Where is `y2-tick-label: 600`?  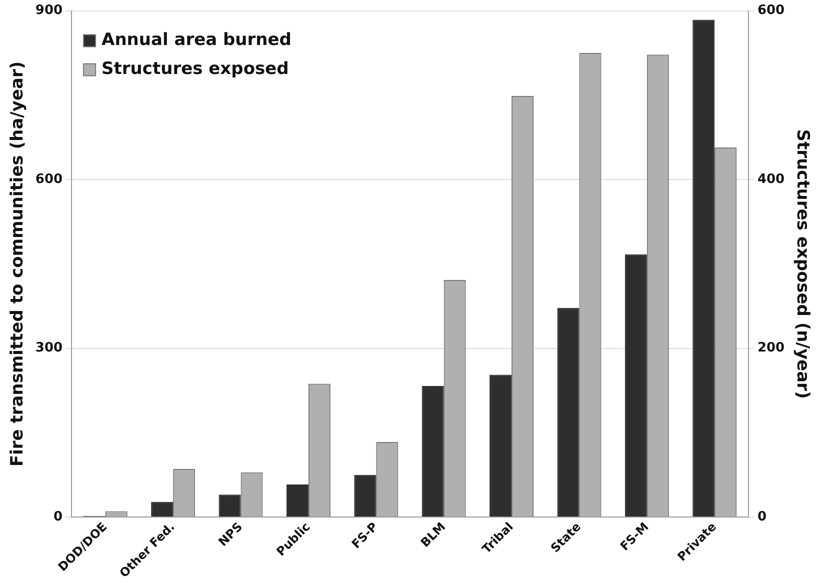 y2-tick-label: 600 is located at coordinates (771, 10).